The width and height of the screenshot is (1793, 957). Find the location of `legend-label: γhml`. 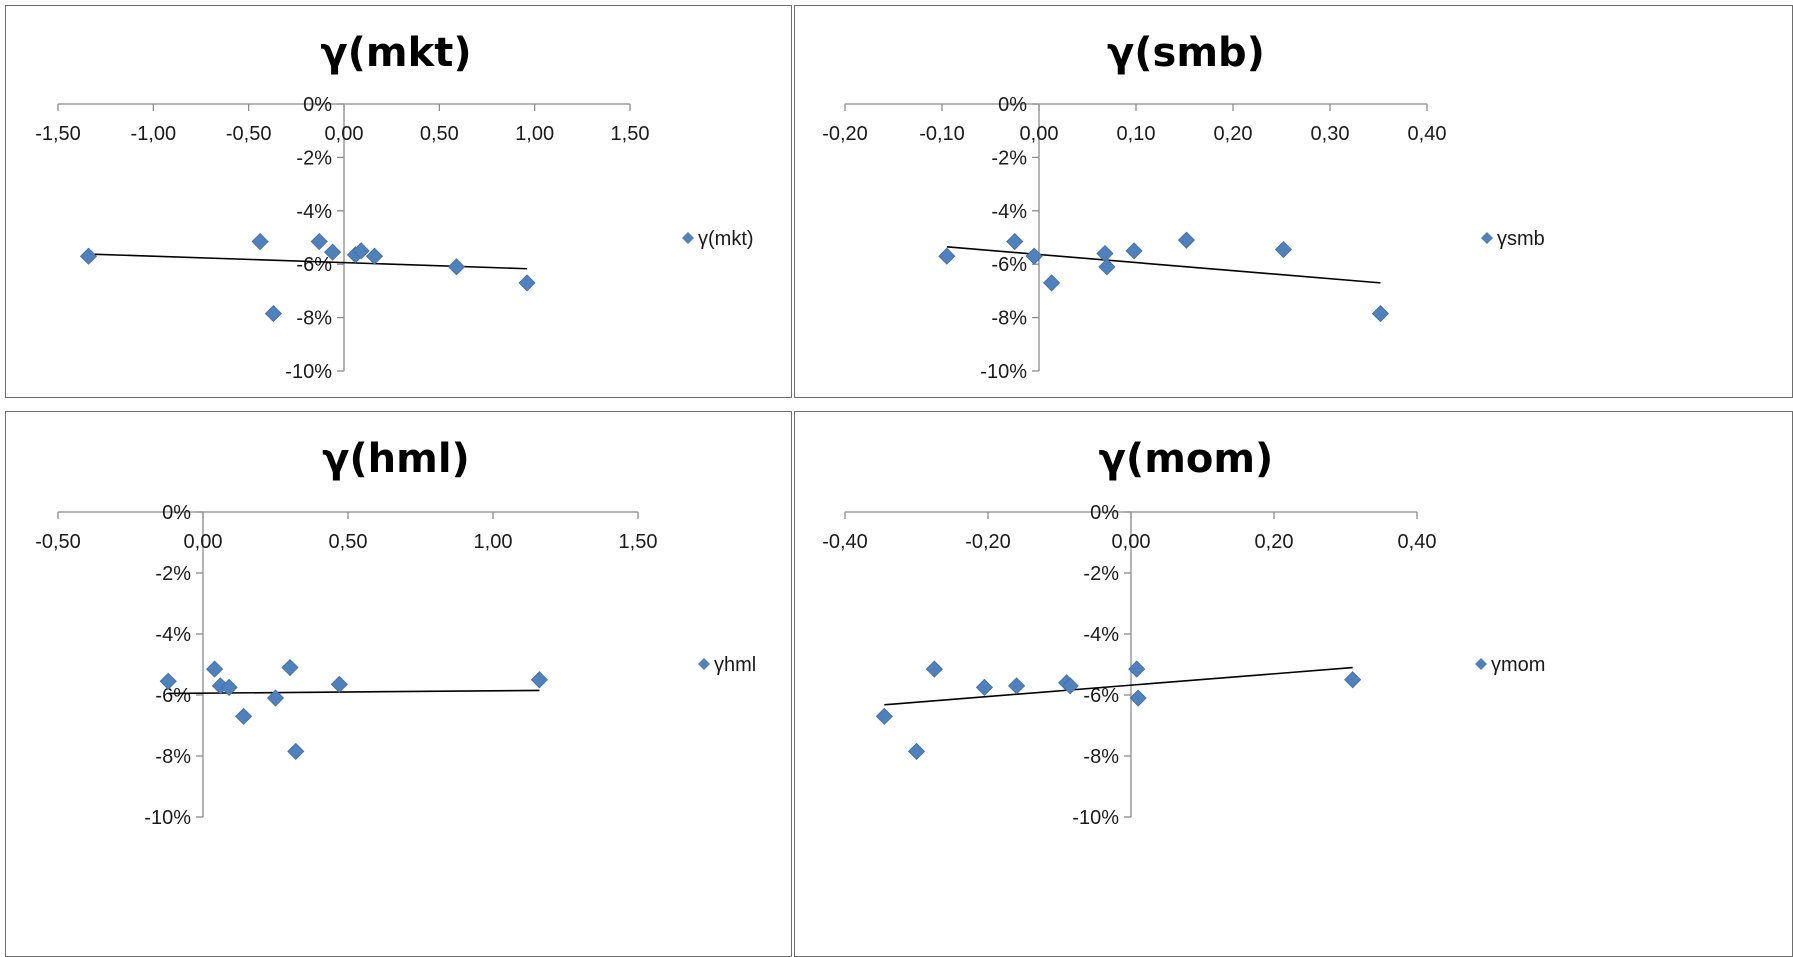

legend-label: γhml is located at coordinates (735, 665).